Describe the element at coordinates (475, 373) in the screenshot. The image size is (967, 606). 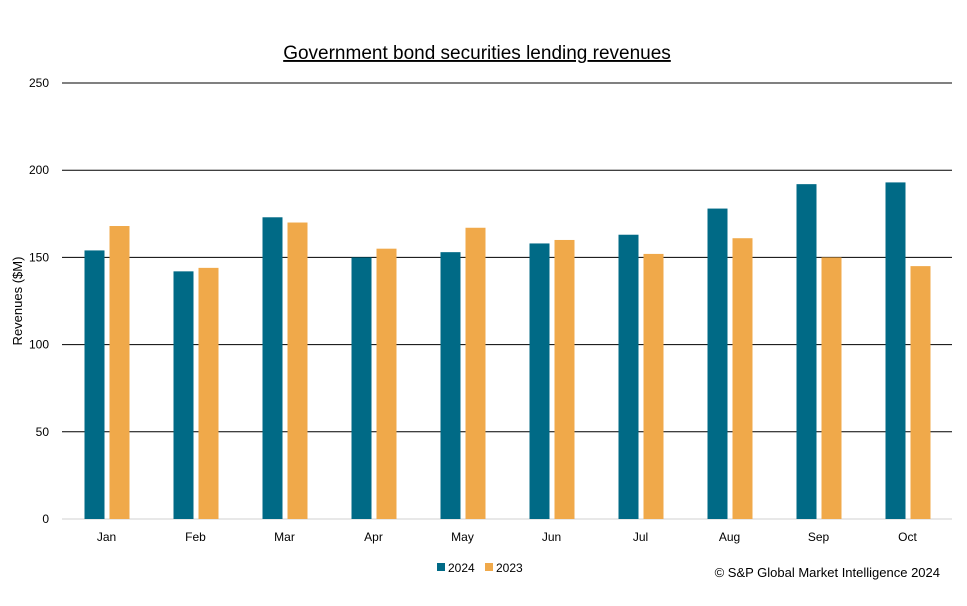
I see `bar-2023-May` at that location.